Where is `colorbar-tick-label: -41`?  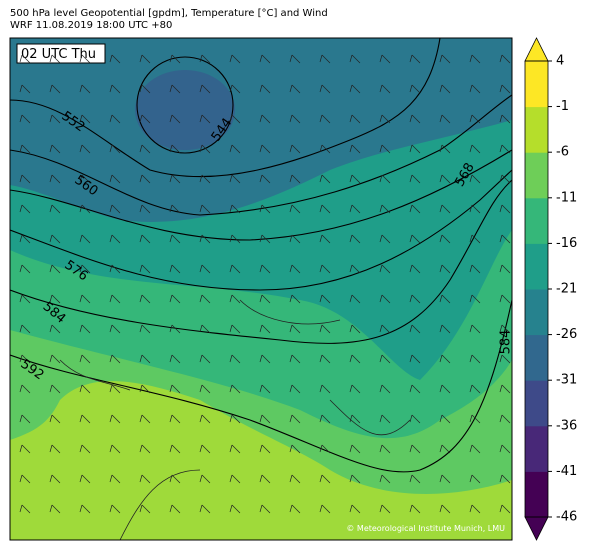
colorbar-tick-label: -41 is located at coordinates (566, 471).